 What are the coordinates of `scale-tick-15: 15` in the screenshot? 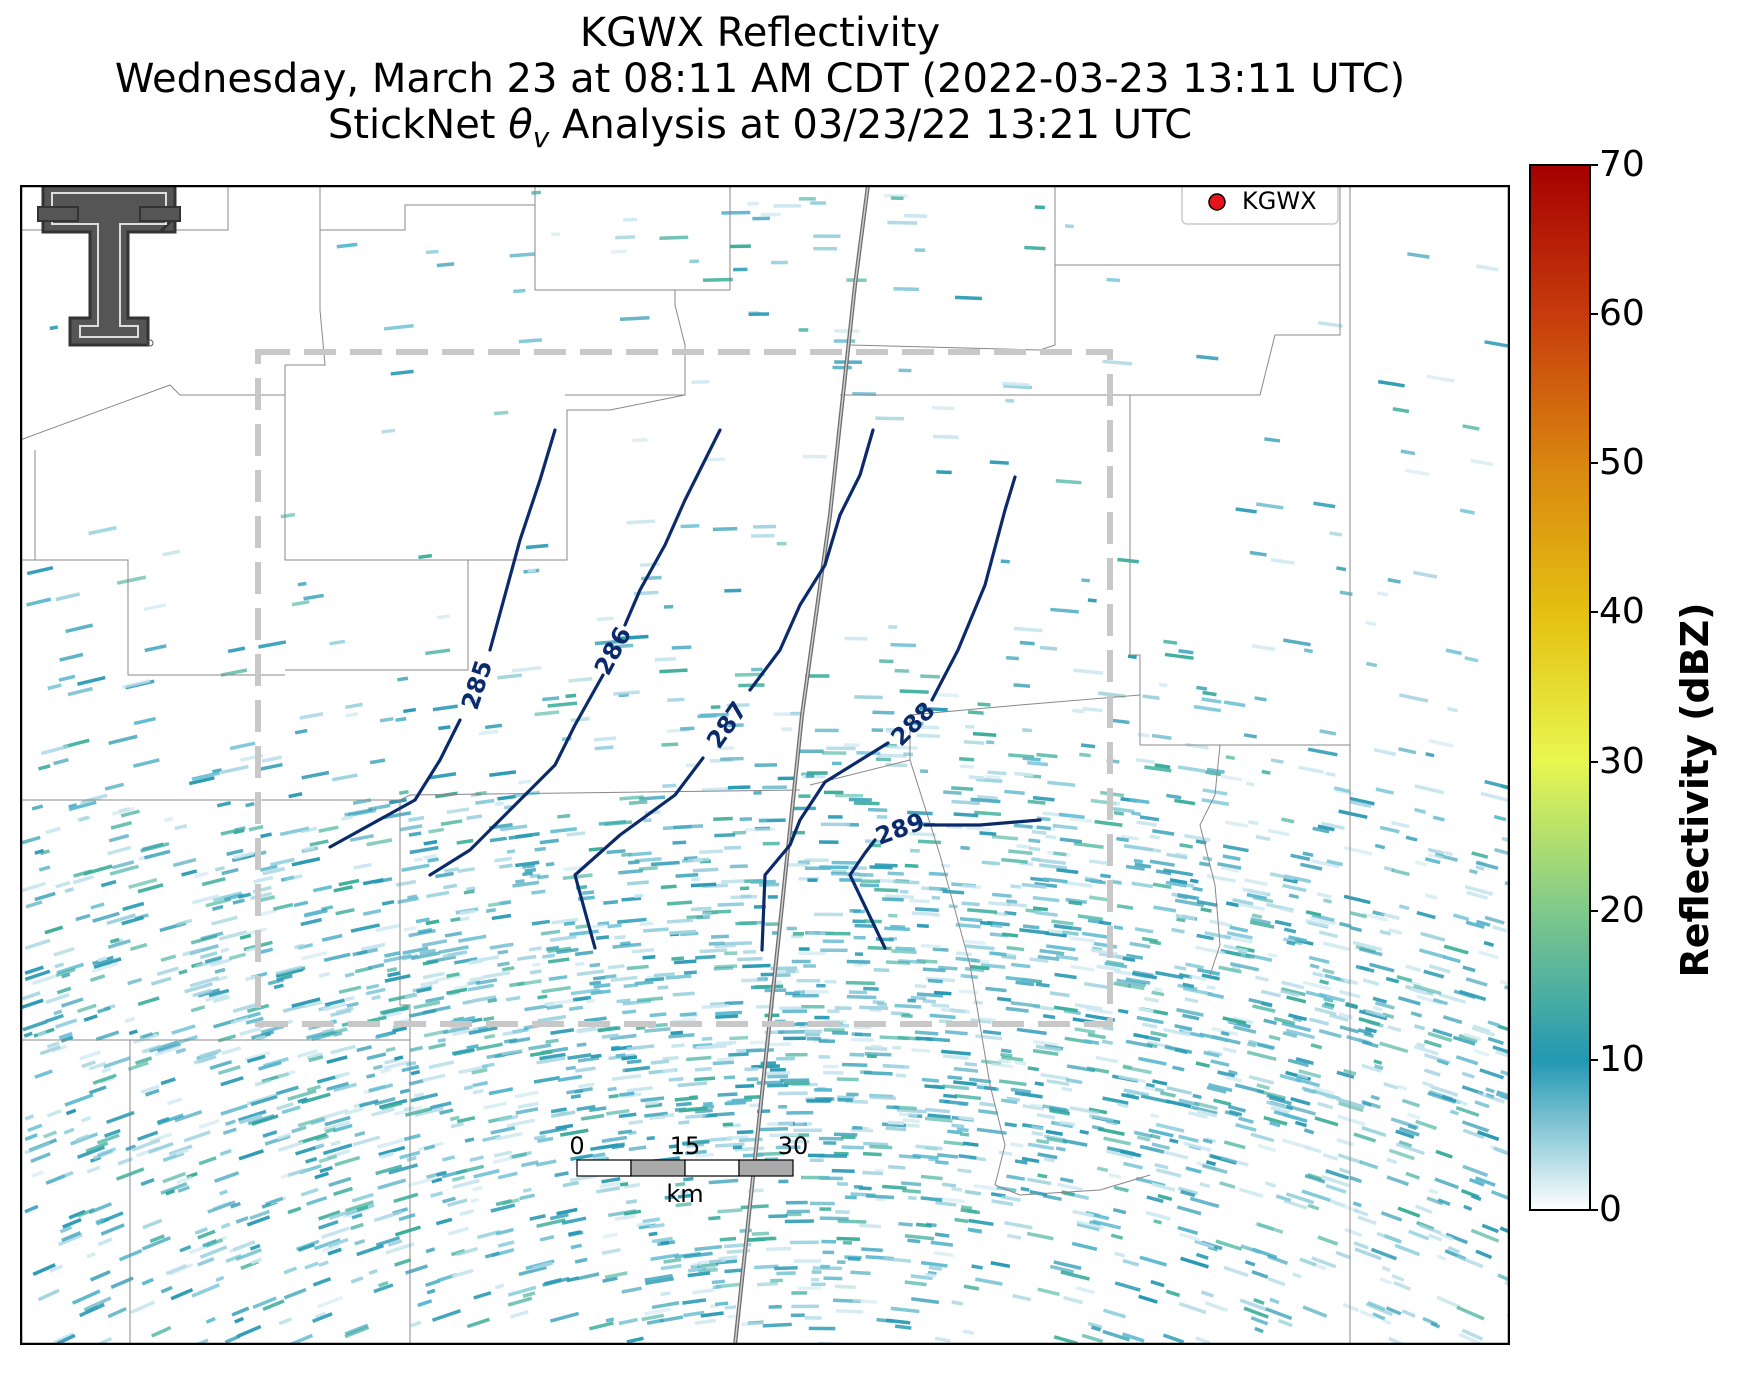 It's located at (685, 1146).